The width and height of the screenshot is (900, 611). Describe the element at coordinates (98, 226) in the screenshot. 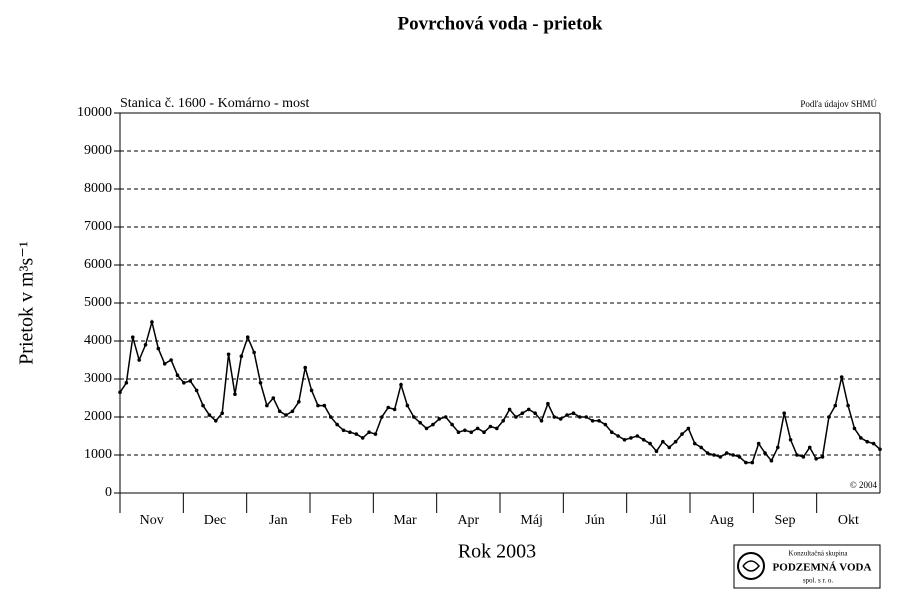

I see `y-tick-label: 7000` at that location.